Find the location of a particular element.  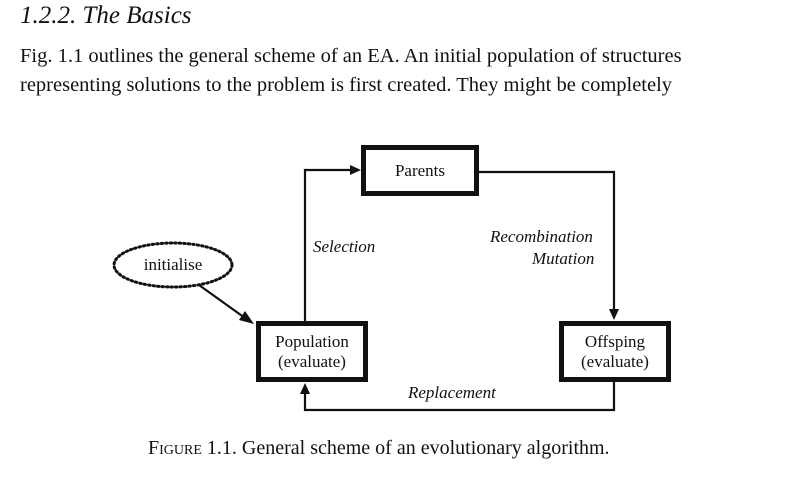

variation-arrow is located at coordinates (547, 240).